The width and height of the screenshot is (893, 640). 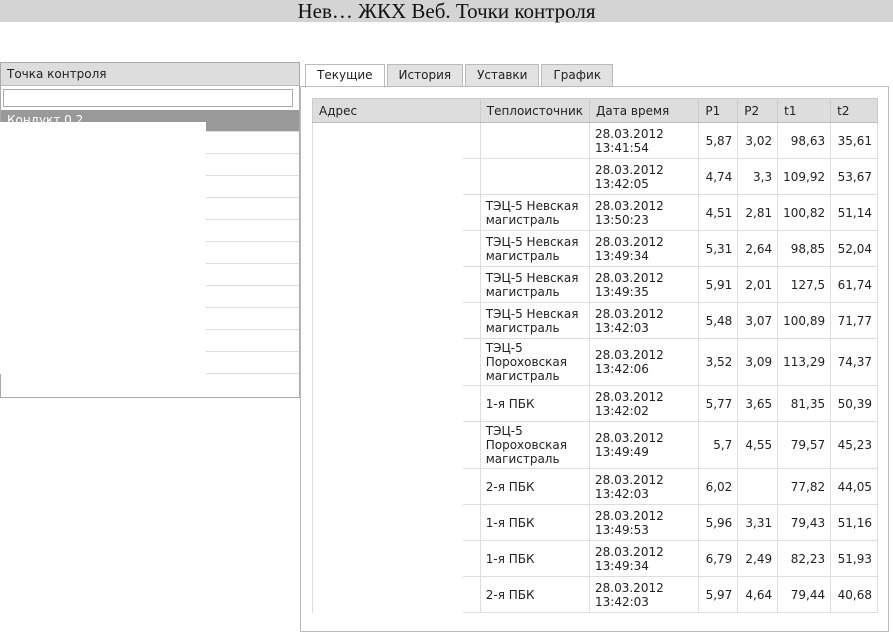 What do you see at coordinates (718, 594) in the screenshot?
I see `table-cell: 5,97` at bounding box center [718, 594].